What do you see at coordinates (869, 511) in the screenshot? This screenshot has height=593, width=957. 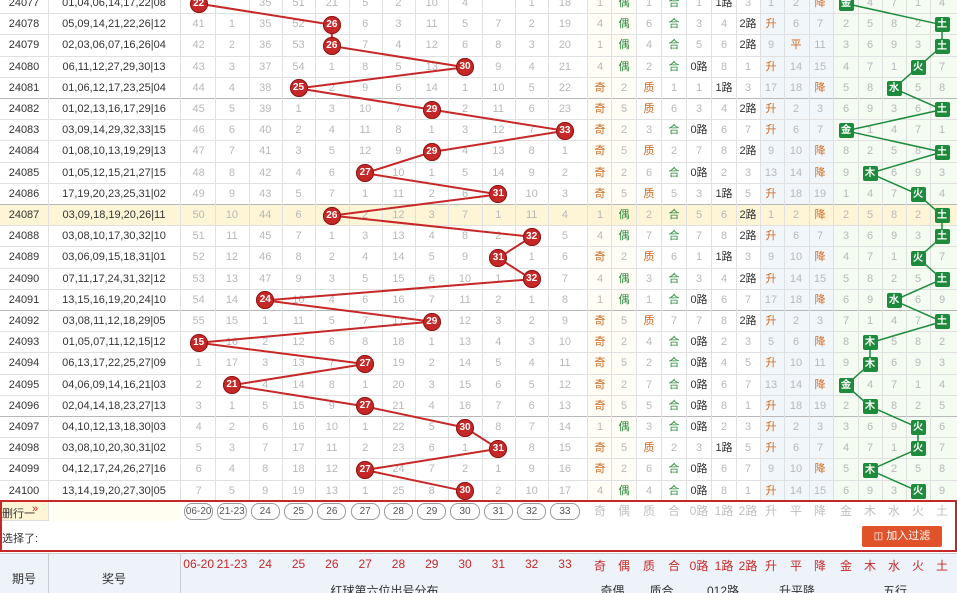 I see `pick-attribute-button: 木` at bounding box center [869, 511].